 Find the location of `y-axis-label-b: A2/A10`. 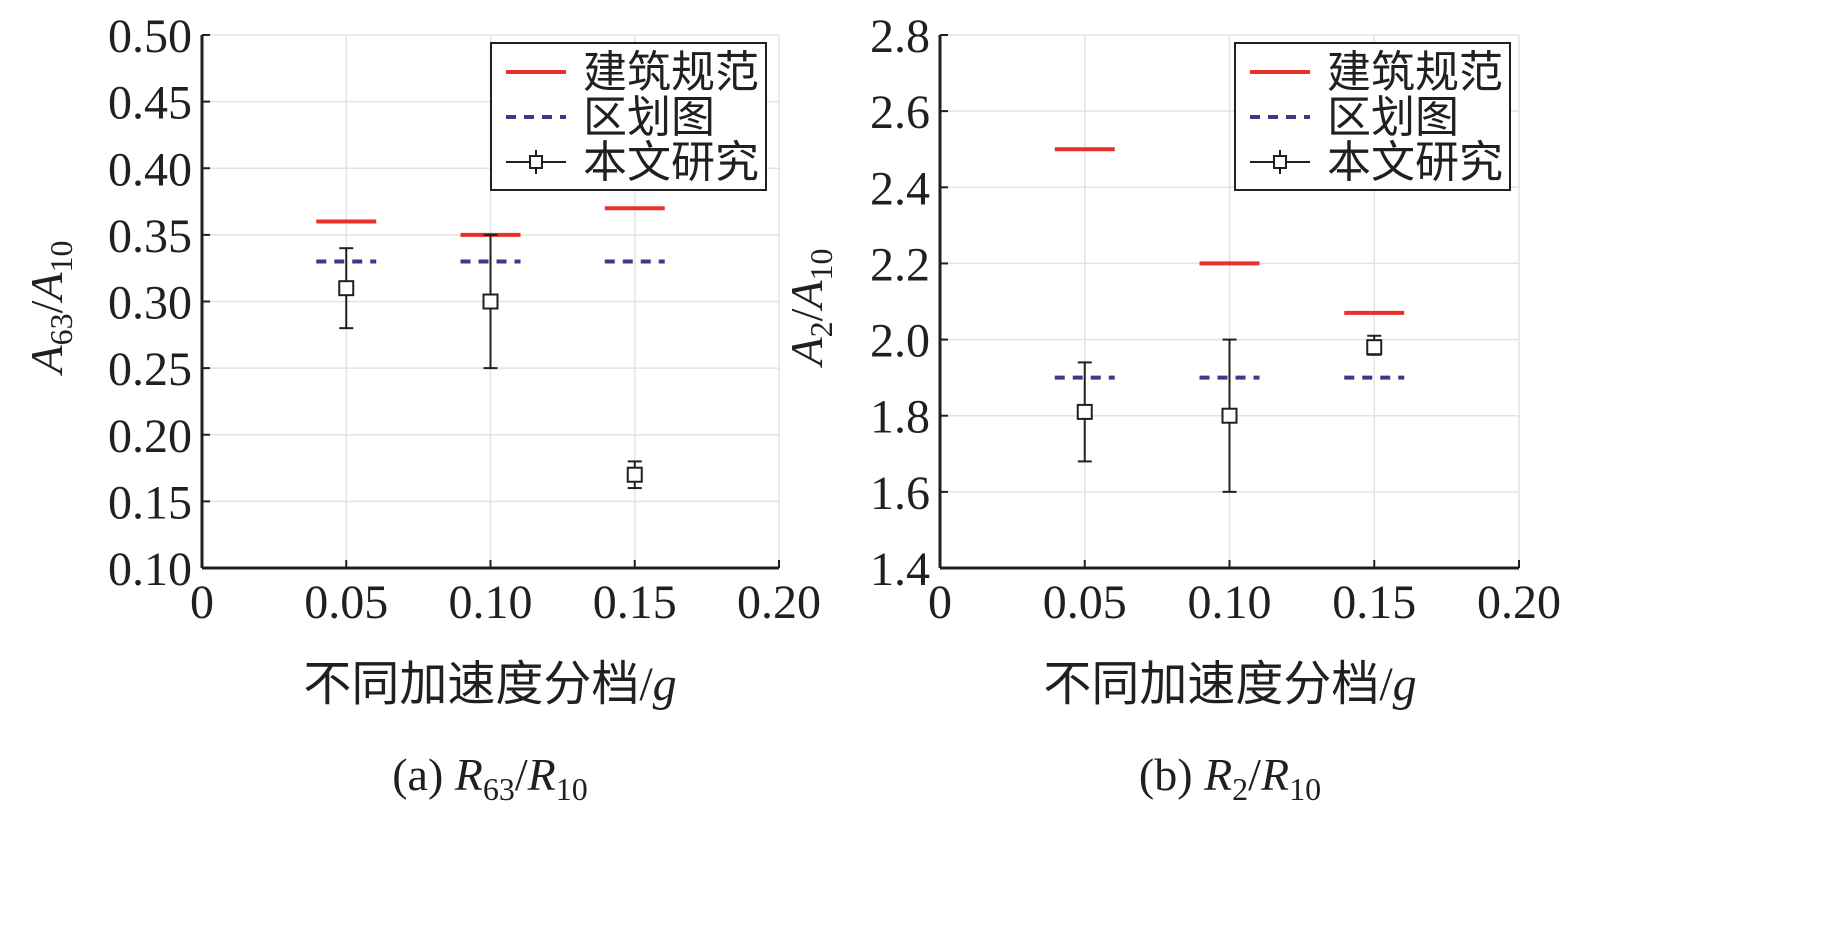

y-axis-label-b: A2/A10 is located at coordinates (810, 309).